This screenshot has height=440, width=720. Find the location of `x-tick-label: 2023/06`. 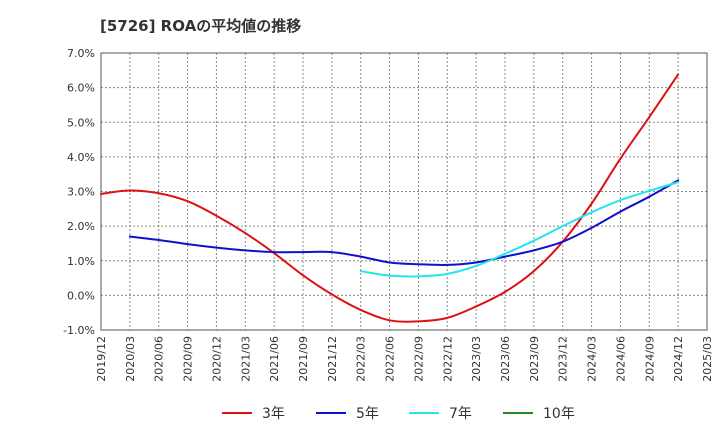

x-tick-label: 2023/06 is located at coordinates (505, 359).